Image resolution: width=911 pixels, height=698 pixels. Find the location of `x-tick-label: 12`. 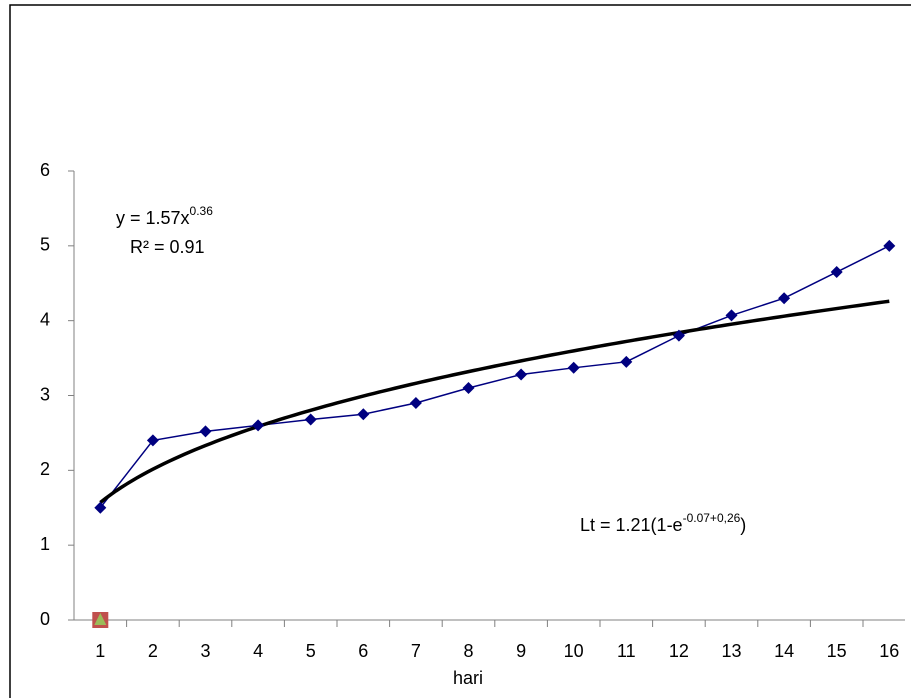

x-tick-label: 12 is located at coordinates (679, 651).